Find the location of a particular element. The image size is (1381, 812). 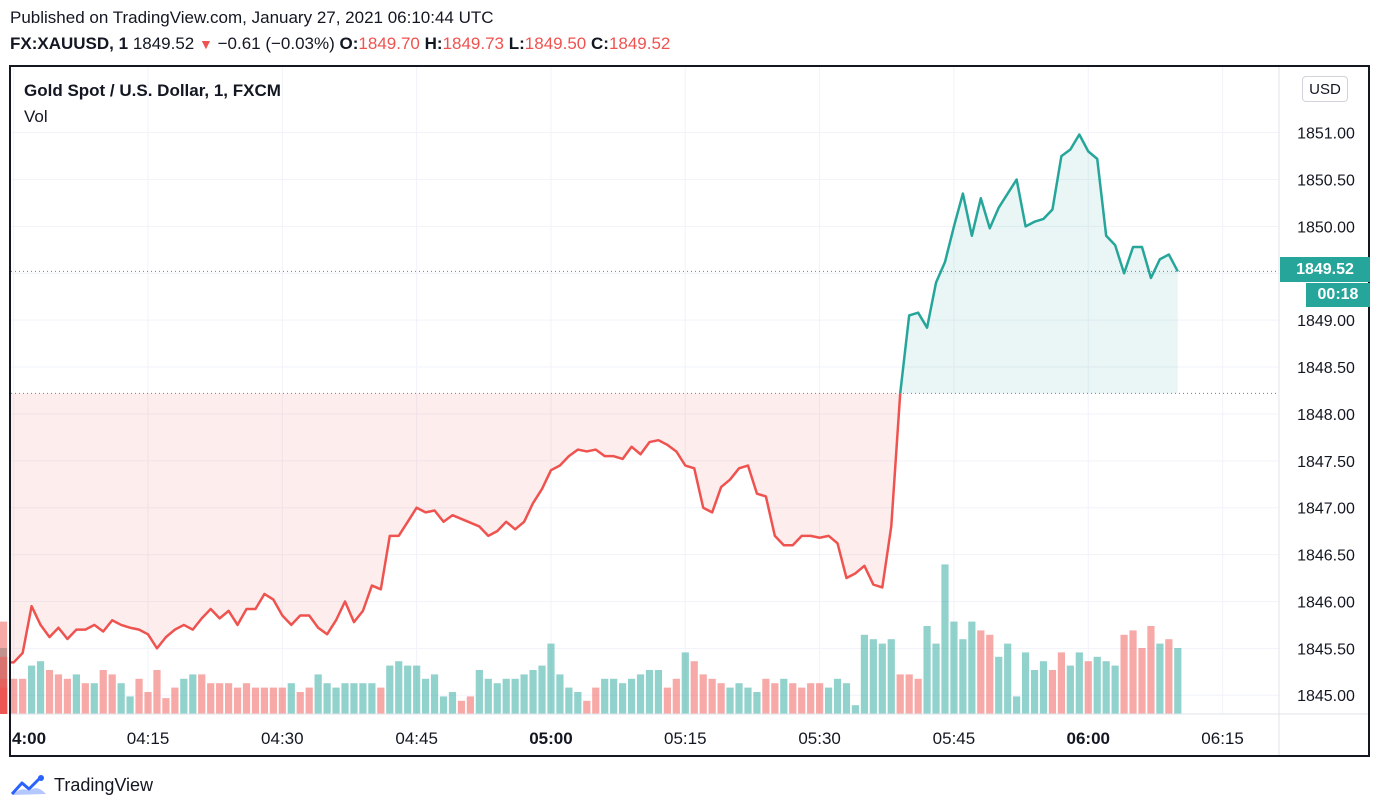

low-label: L: is located at coordinates (516, 43).